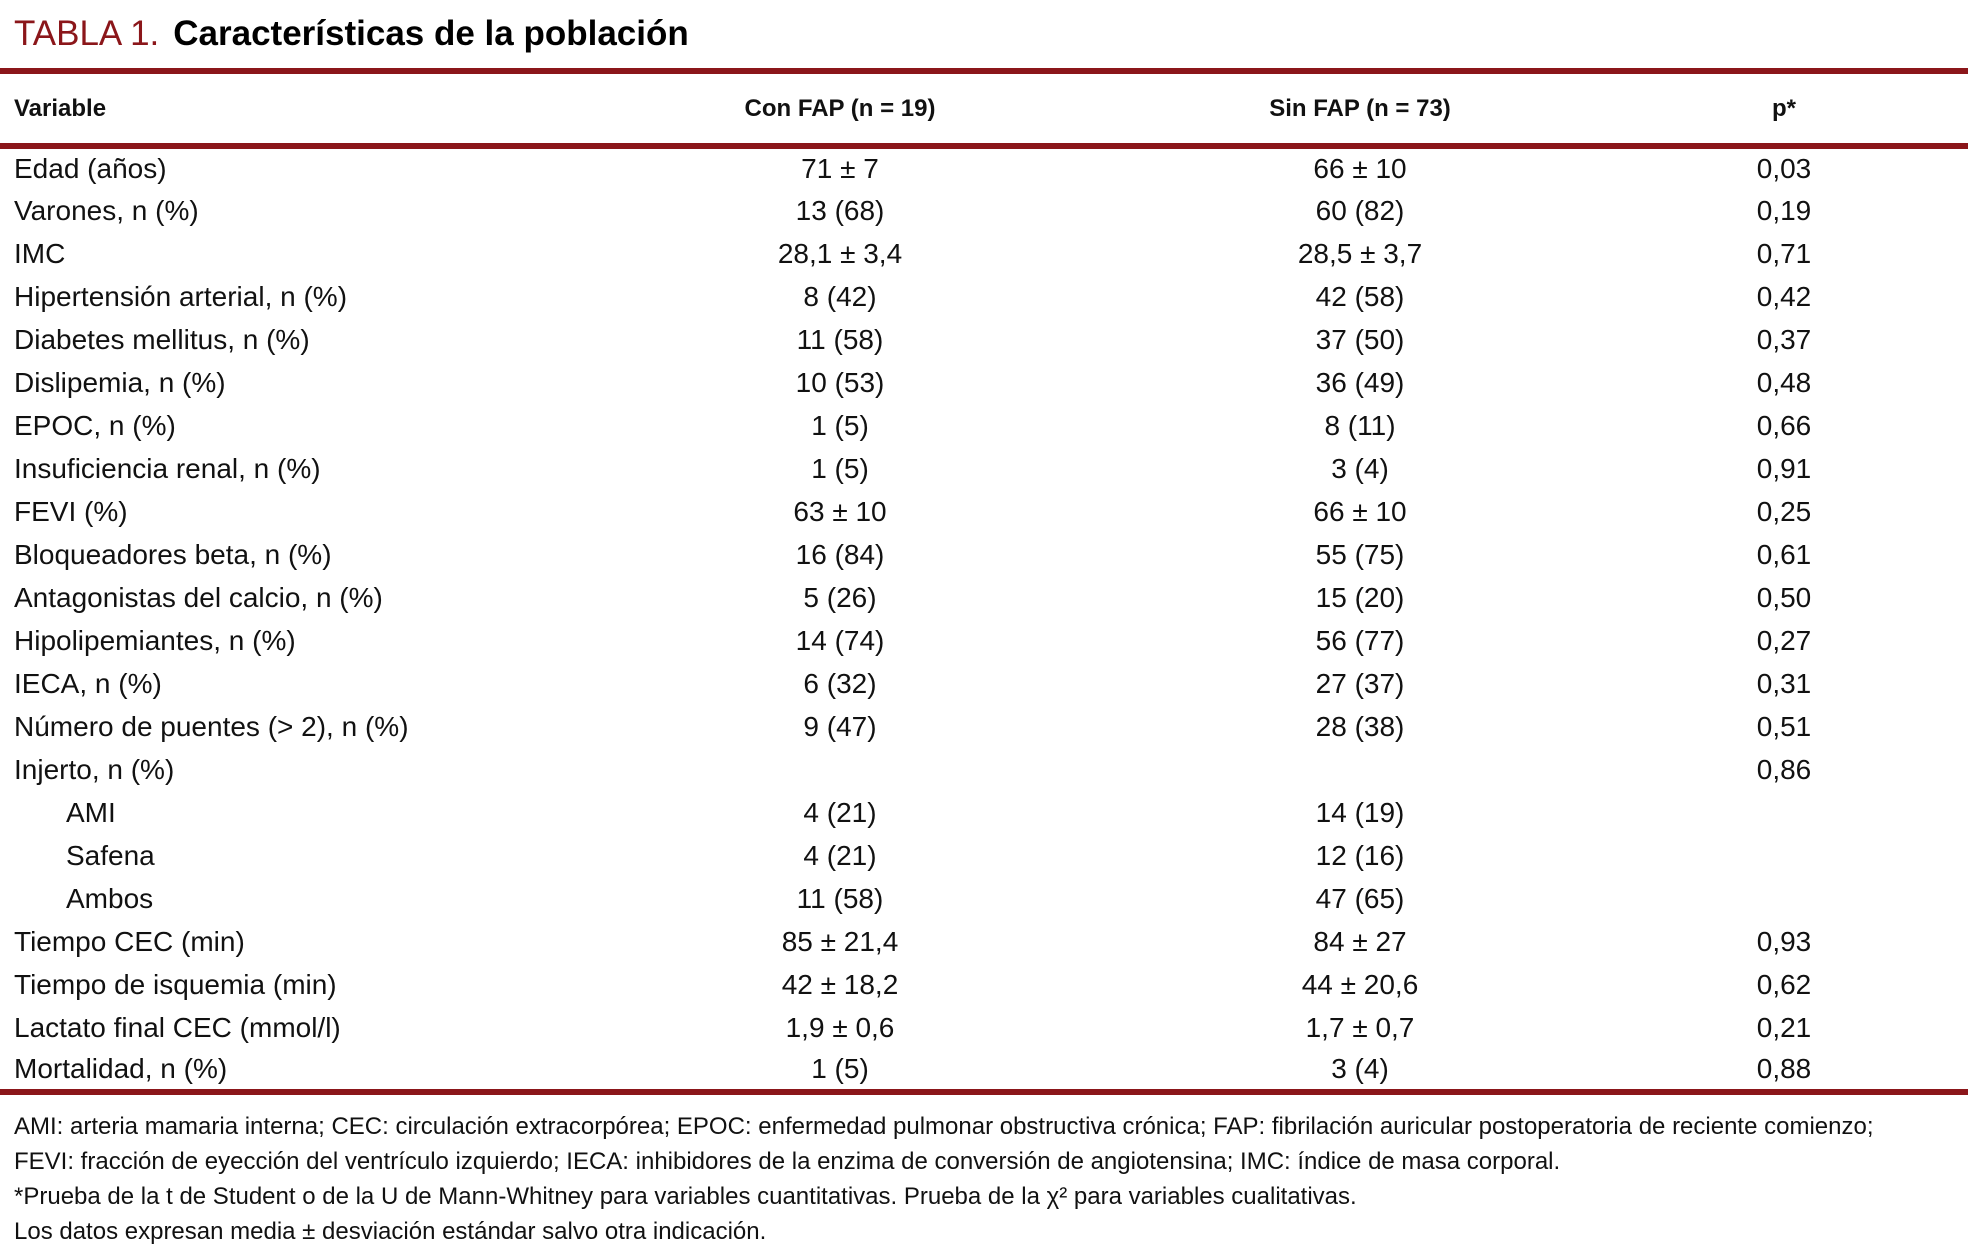  Describe the element at coordinates (840, 683) in the screenshot. I see `cell-con-fap: 6 (32)` at that location.